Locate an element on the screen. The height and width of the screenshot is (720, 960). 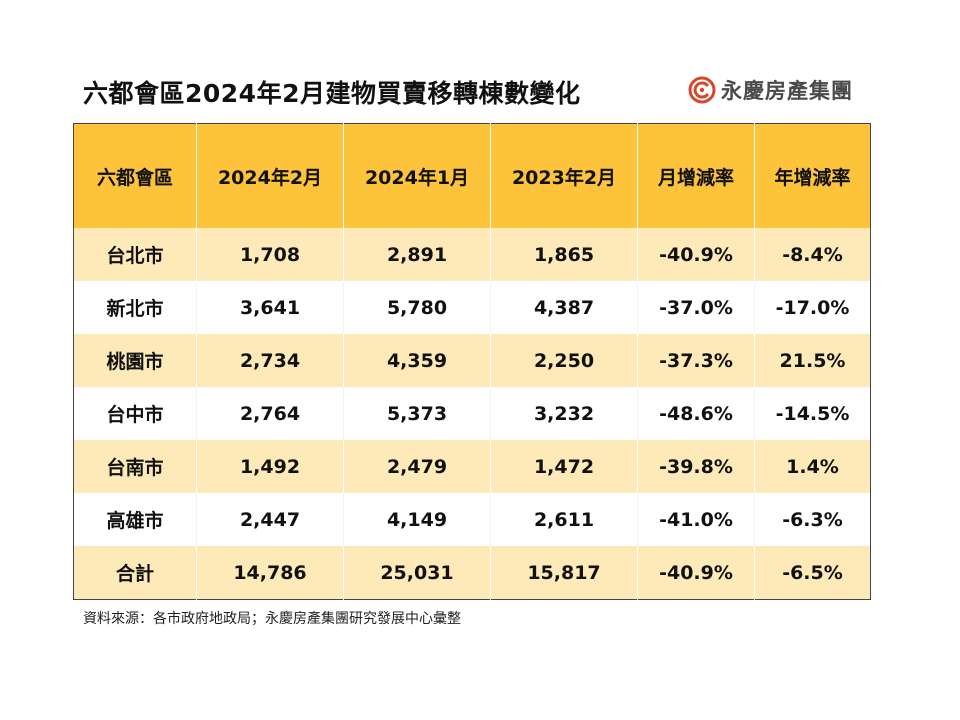
brand-name: 永慶房產集團 is located at coordinates (787, 91).